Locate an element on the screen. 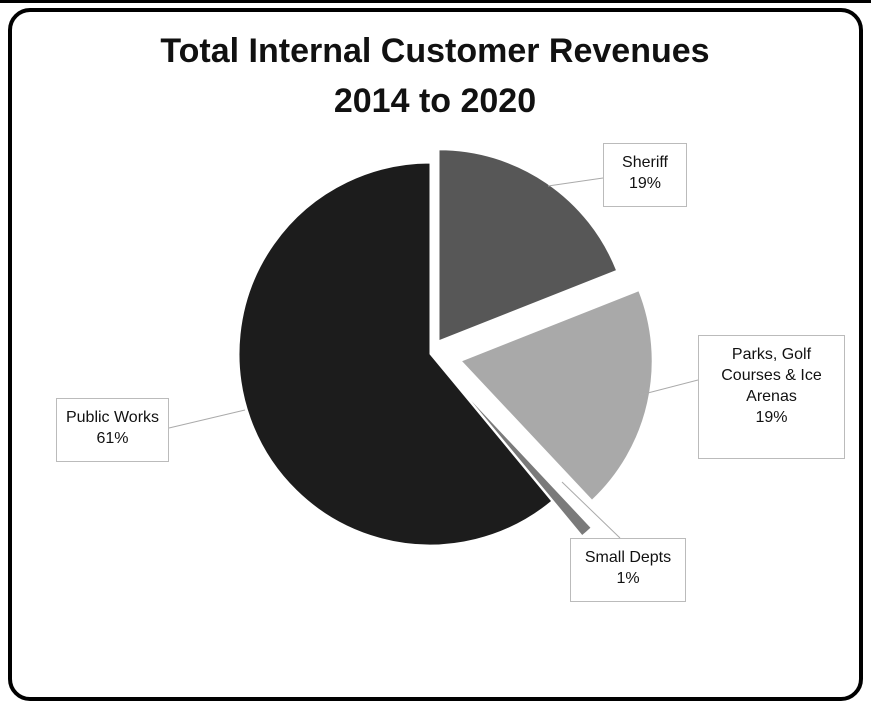 Image resolution: width=871 pixels, height=707 pixels. top-rule is located at coordinates (435, 1).